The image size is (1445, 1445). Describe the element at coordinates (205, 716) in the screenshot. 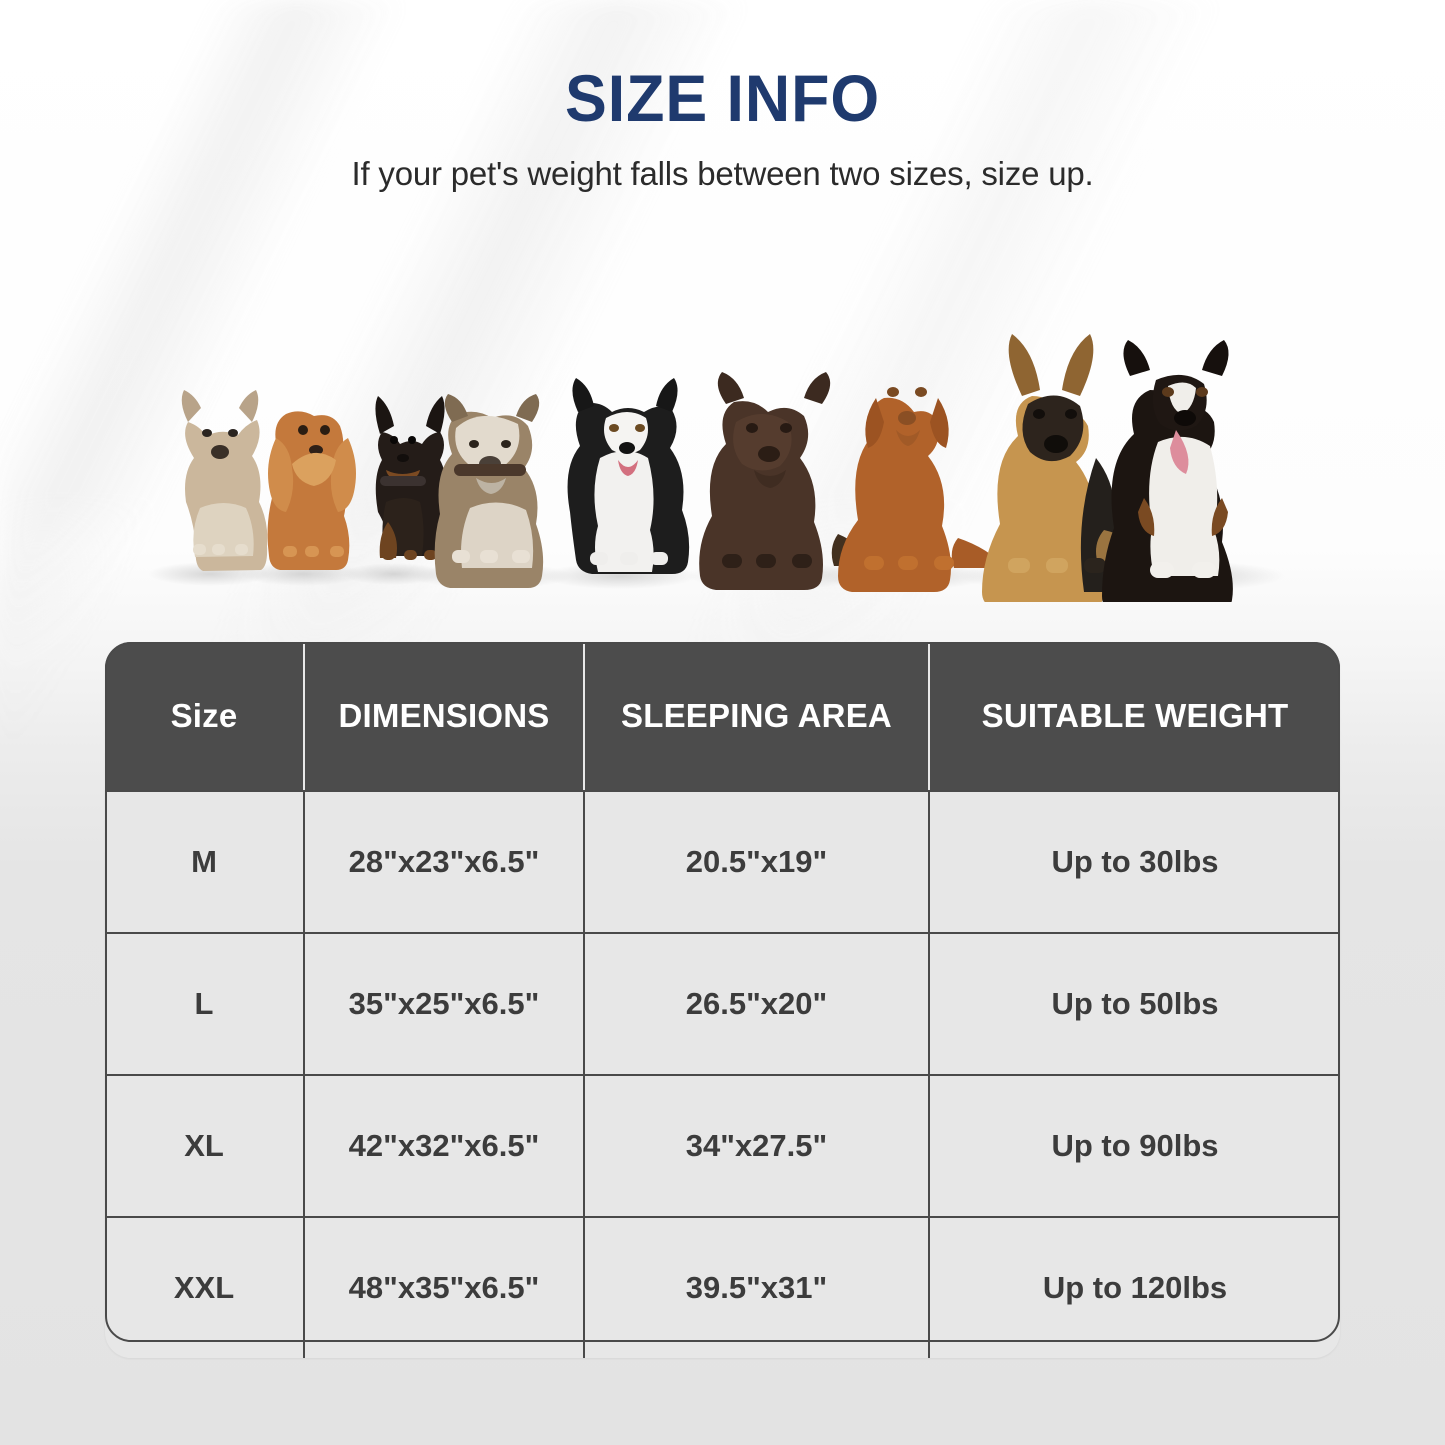

I see `column-header-size: Size` at that location.